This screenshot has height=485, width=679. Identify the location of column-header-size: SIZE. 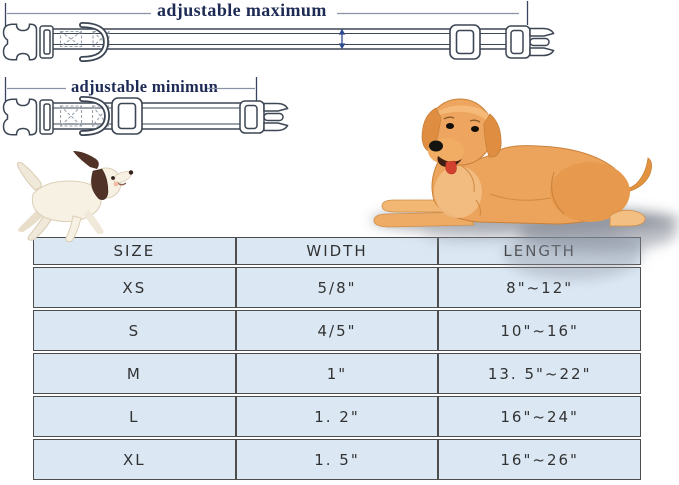
(134, 251).